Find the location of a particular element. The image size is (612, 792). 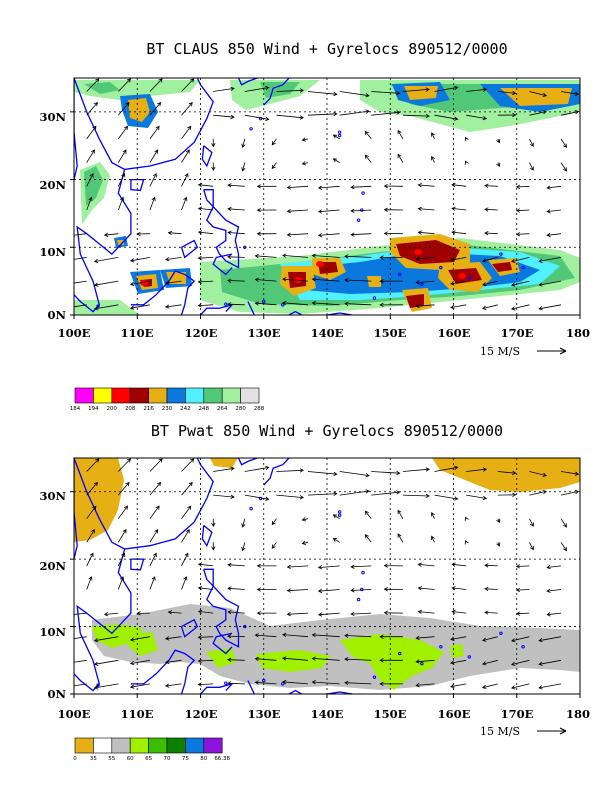

pwat-lat-20n: 20N is located at coordinates (52, 566).